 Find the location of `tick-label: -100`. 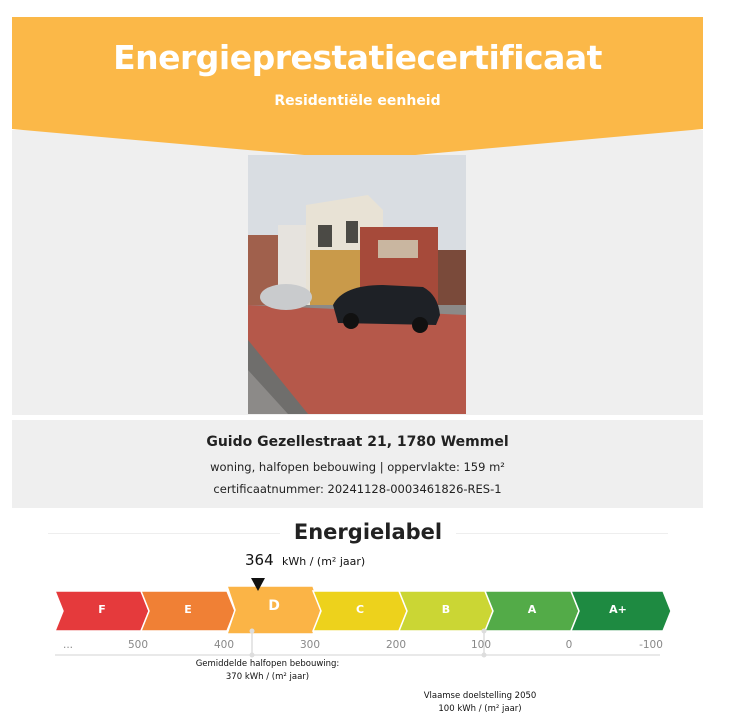

tick-label: -100 is located at coordinates (651, 645).